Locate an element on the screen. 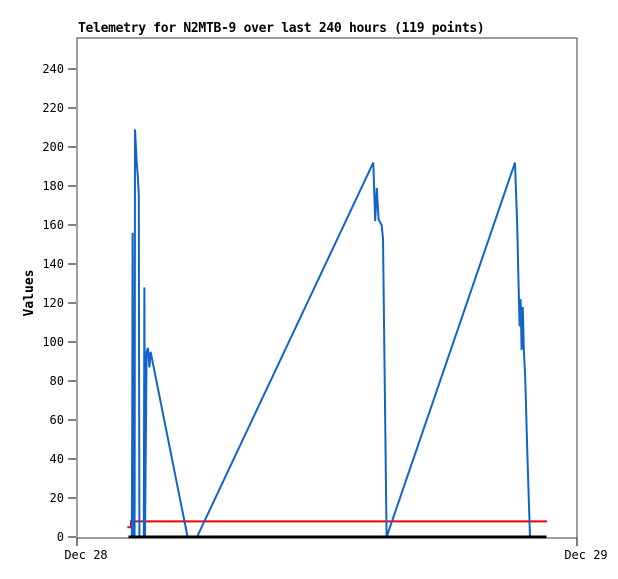  y-tick-label: 100 is located at coordinates (53, 342).